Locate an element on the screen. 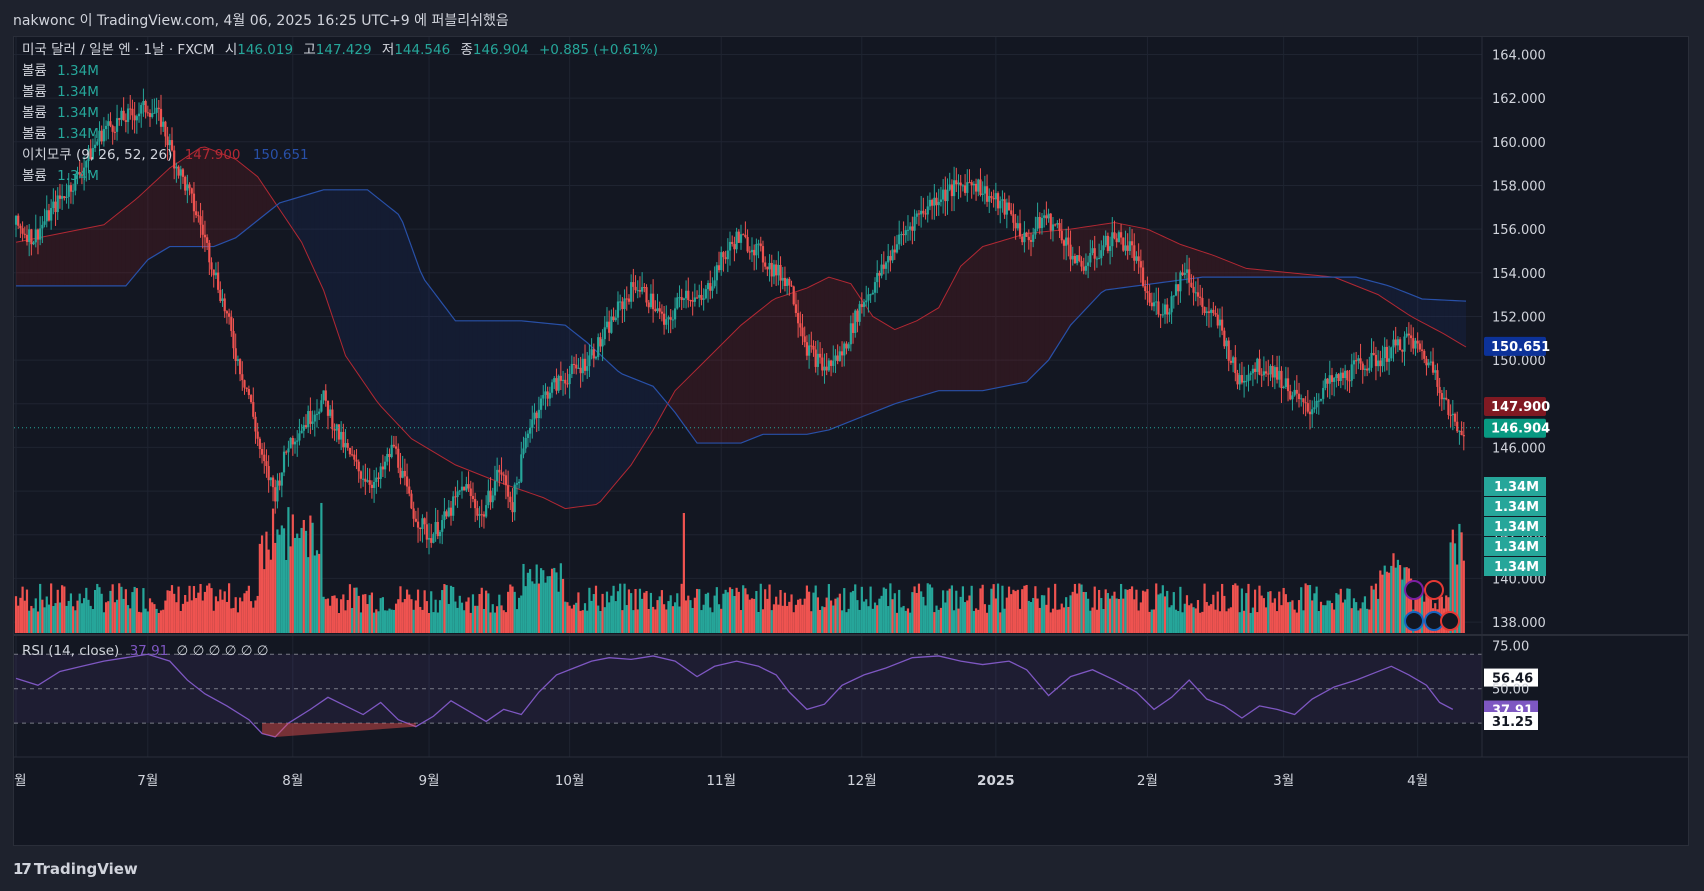 The image size is (1704, 891). rsi-band is located at coordinates (748, 689).